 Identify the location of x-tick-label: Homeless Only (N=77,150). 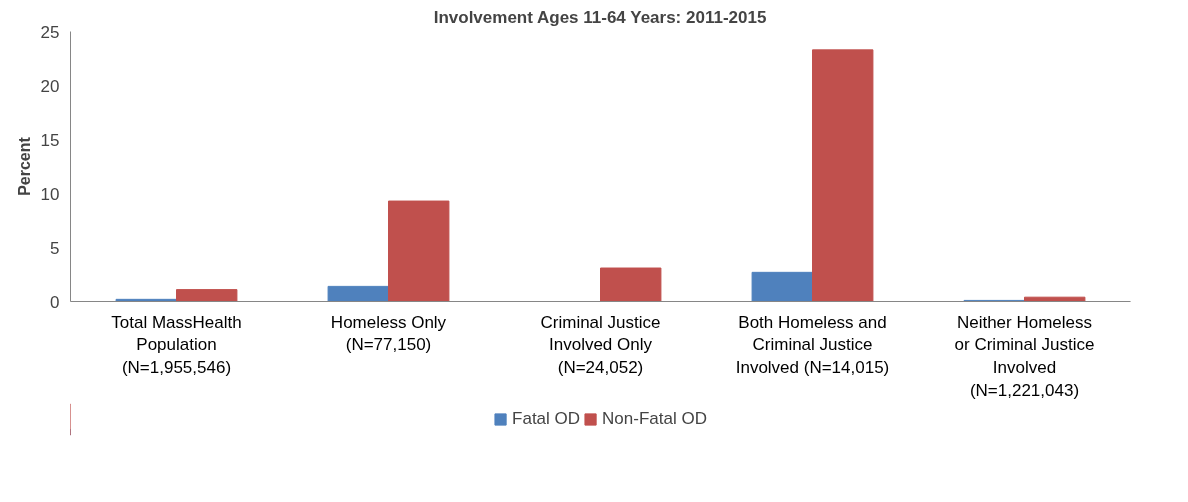
(388, 333).